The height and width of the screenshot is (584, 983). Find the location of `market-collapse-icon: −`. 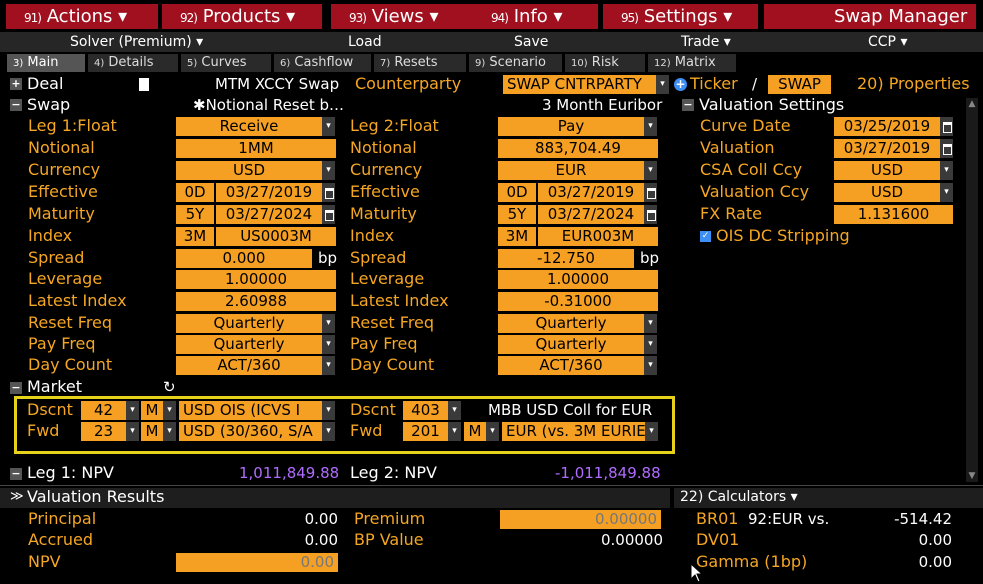

market-collapse-icon: − is located at coordinates (16, 387).